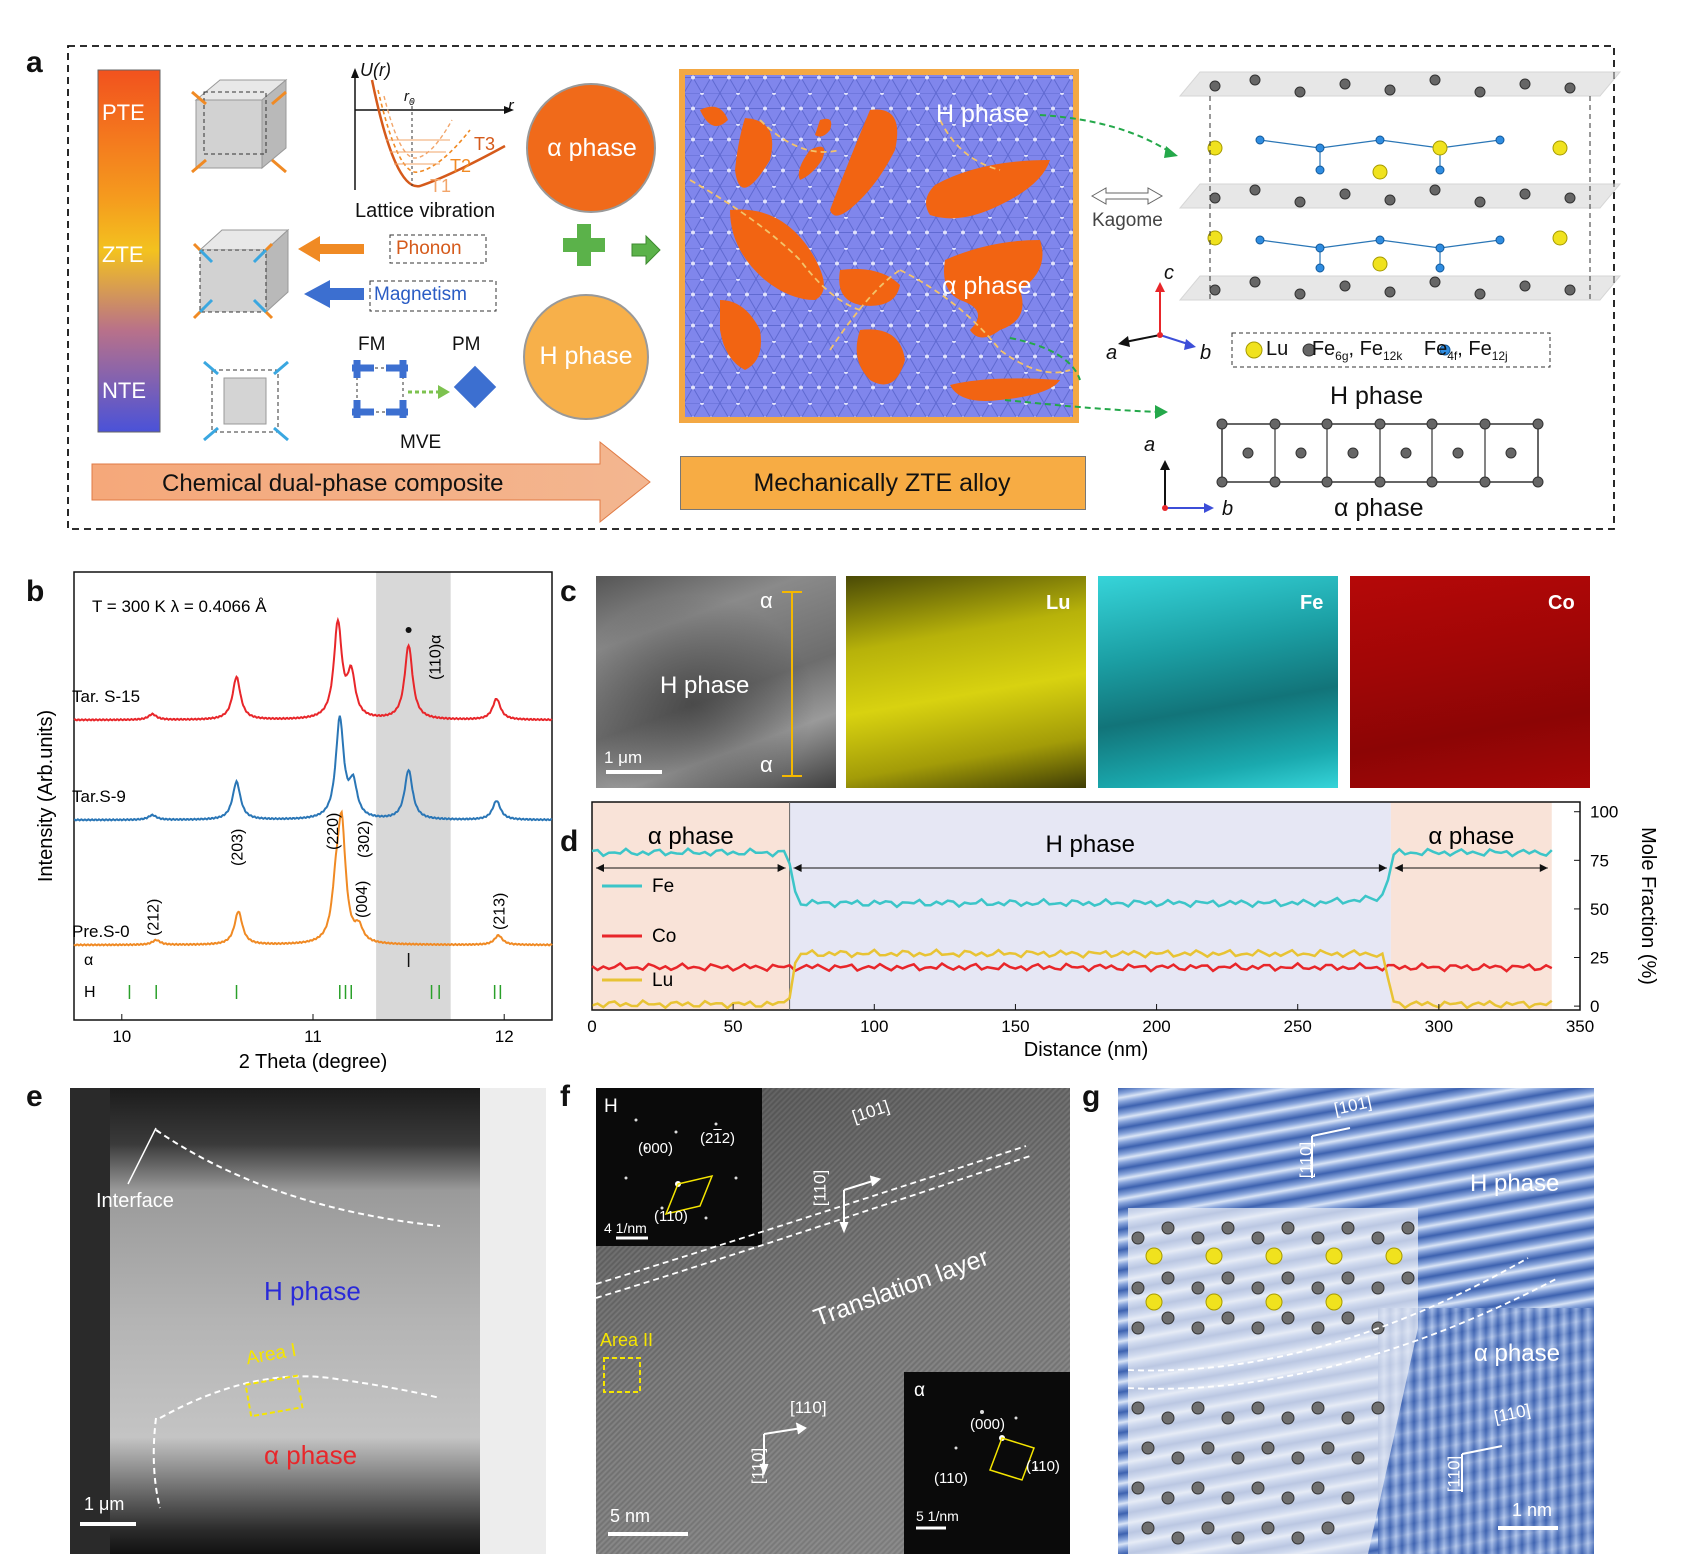 The height and width of the screenshot is (1560, 1684). I want to click on alpha-phase-structure-title: α phase, so click(1379, 508).